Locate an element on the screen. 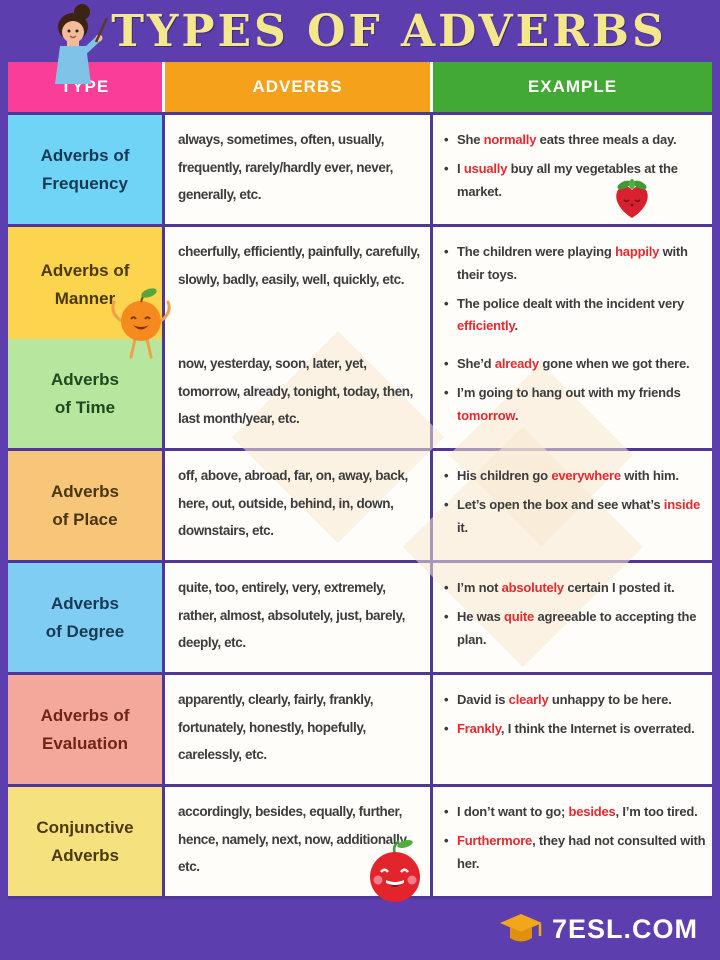  type-cell: Adverbs of Frequency is located at coordinates (85, 169).